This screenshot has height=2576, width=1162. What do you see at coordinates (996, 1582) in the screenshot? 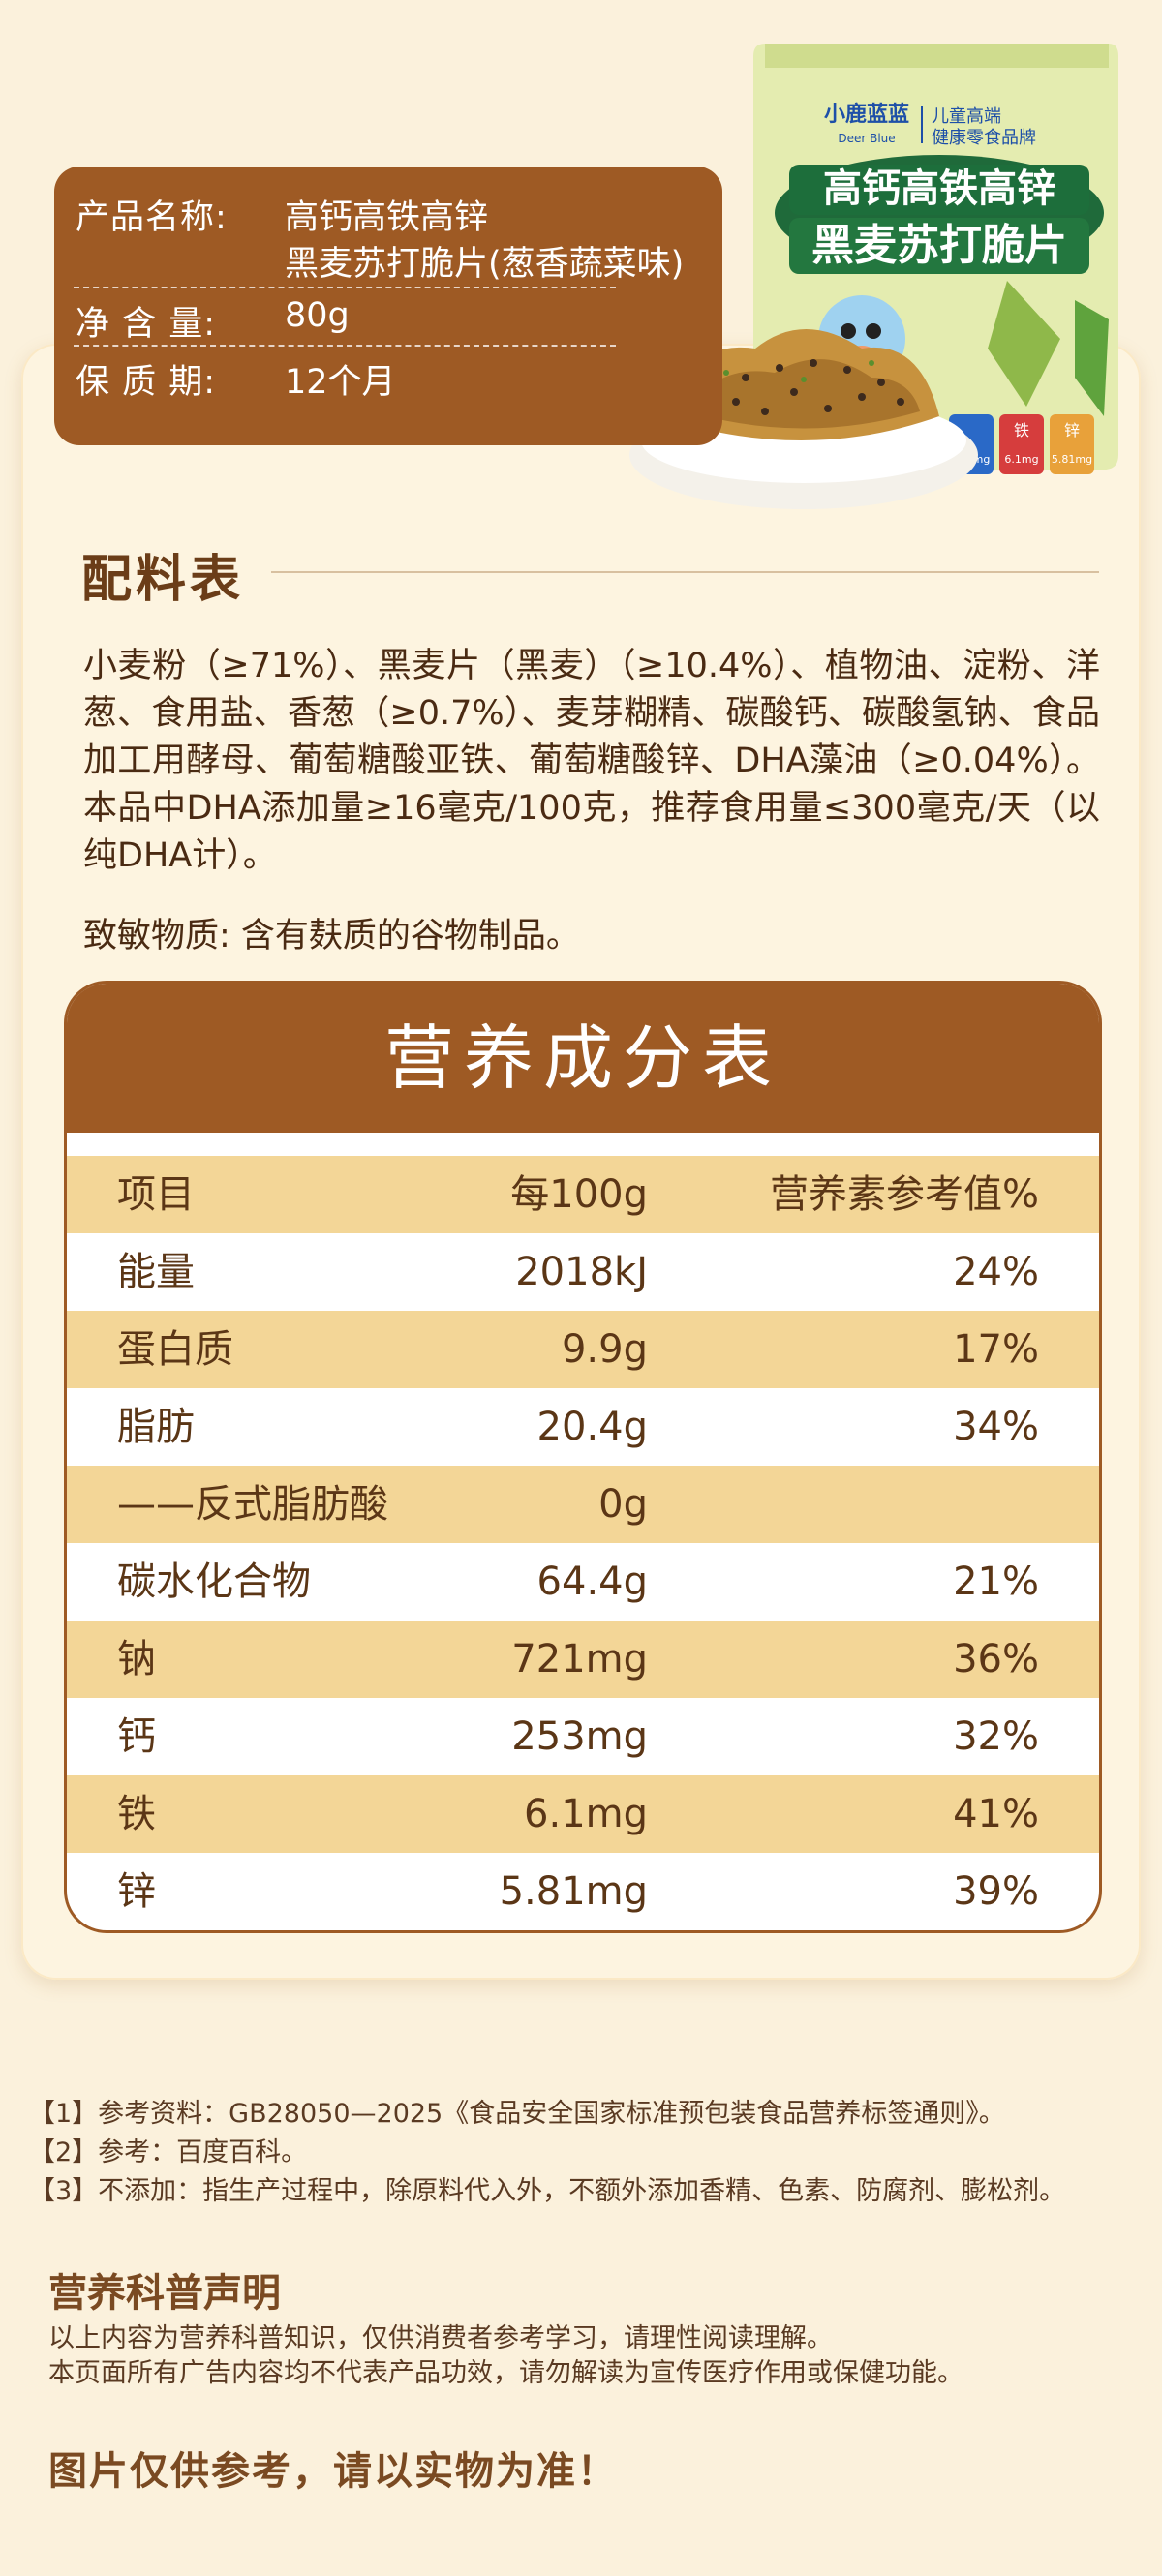
I see `nutrient-nrv: 21%` at bounding box center [996, 1582].